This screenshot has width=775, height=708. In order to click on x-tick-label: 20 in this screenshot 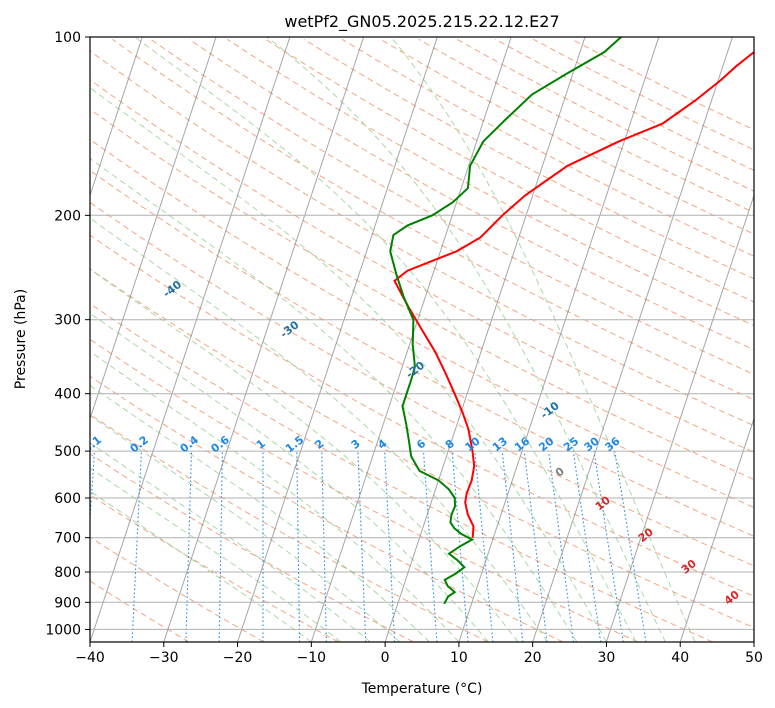, I will do `click(533, 658)`.